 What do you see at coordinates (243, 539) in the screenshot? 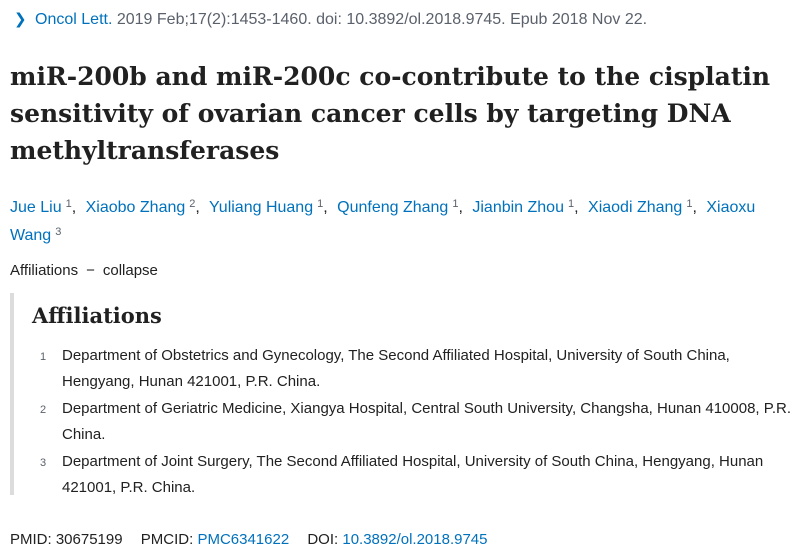
I see `pmcid-link: PMC6341622` at bounding box center [243, 539].